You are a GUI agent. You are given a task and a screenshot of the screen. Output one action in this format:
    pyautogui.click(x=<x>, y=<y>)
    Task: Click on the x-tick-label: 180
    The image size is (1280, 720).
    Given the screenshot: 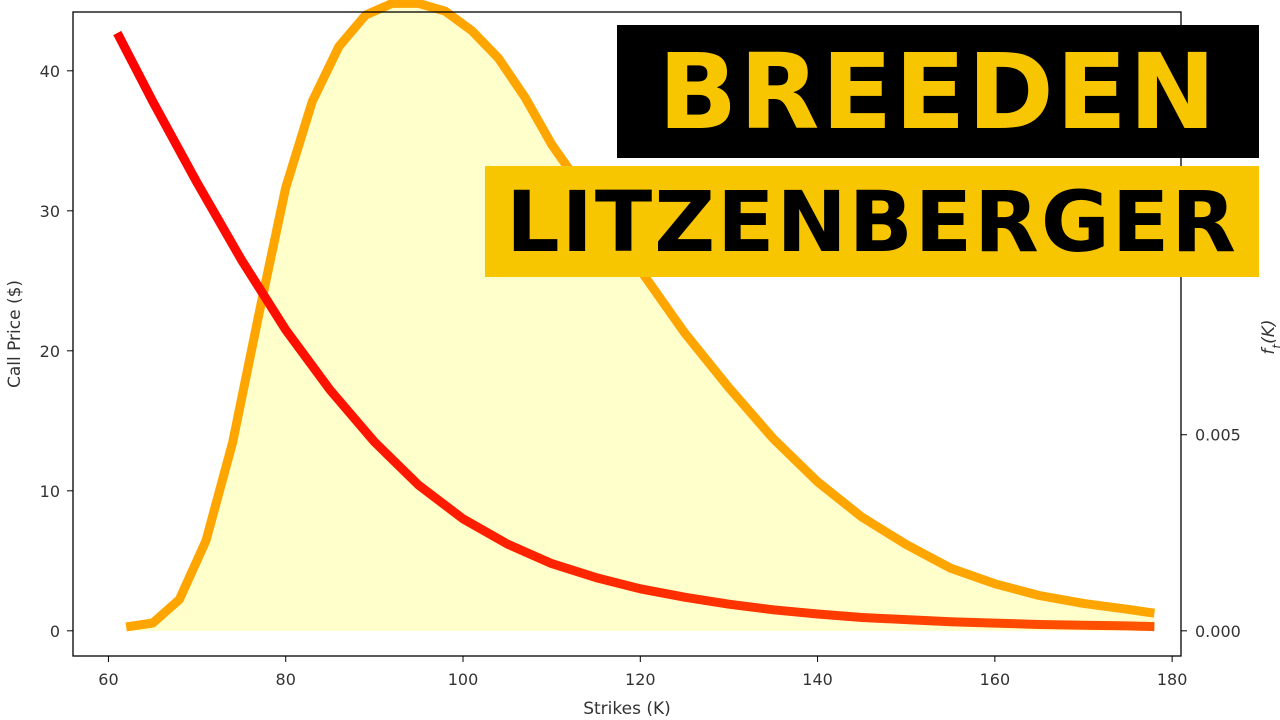 What is the action you would take?
    pyautogui.click(x=1172, y=679)
    